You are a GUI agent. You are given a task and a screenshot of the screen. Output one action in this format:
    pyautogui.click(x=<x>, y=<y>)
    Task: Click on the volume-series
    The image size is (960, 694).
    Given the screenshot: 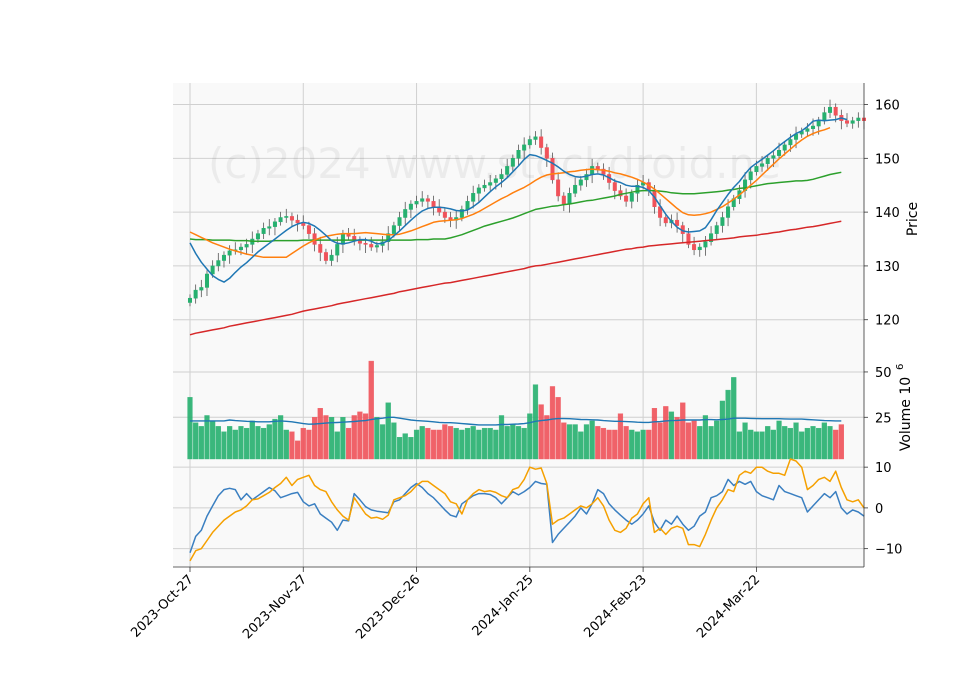 What is the action you would take?
    pyautogui.click(x=515, y=410)
    